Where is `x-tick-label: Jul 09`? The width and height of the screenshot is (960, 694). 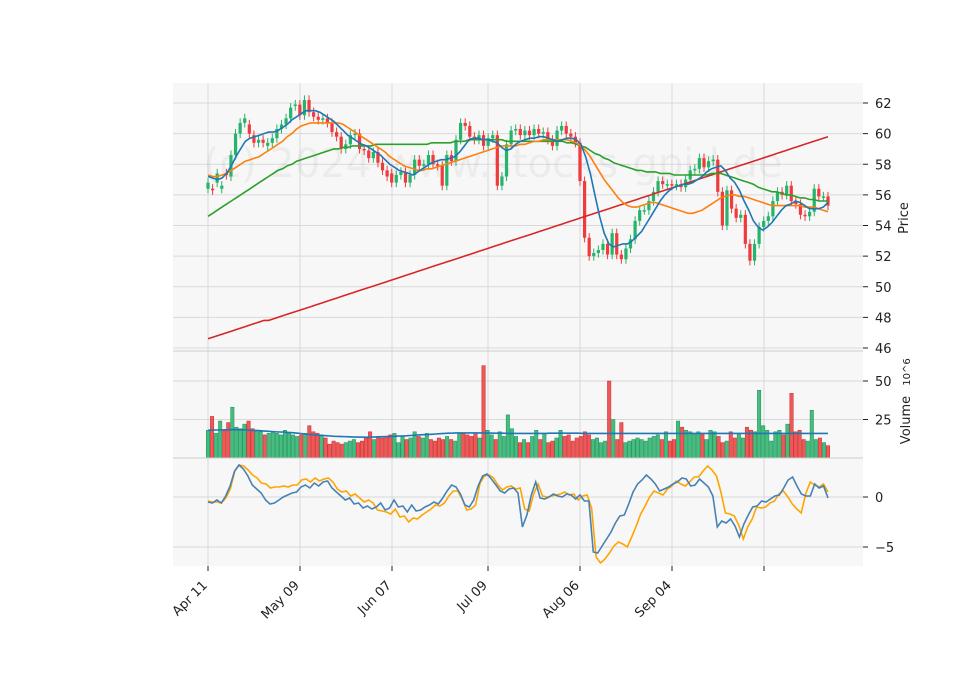 x-tick-label: Jul 09 is located at coordinates (472, 596).